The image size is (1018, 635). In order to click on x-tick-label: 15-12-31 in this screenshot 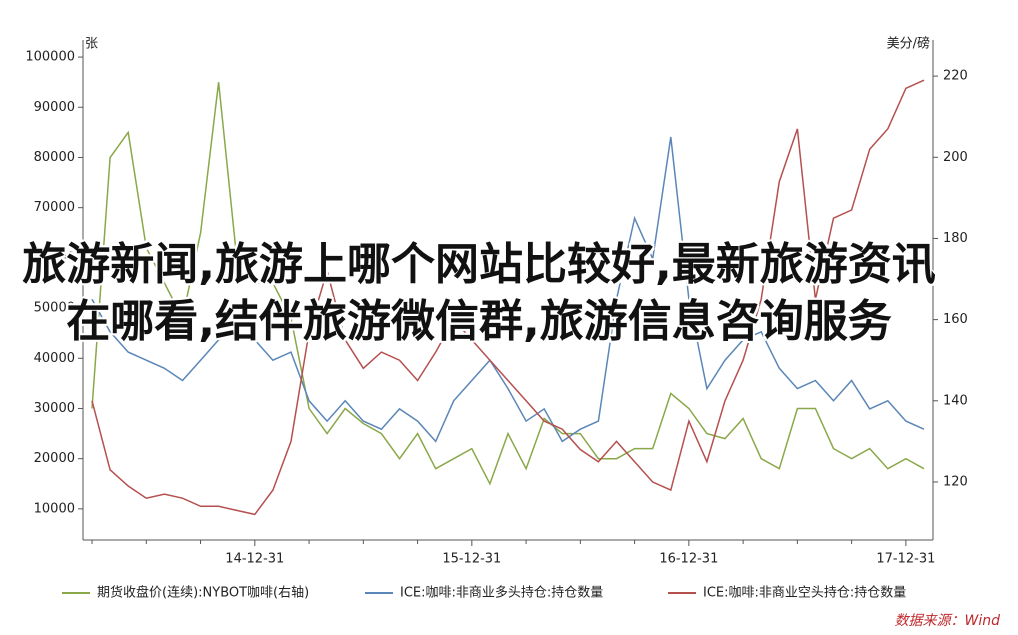, I will do `click(471, 559)`.